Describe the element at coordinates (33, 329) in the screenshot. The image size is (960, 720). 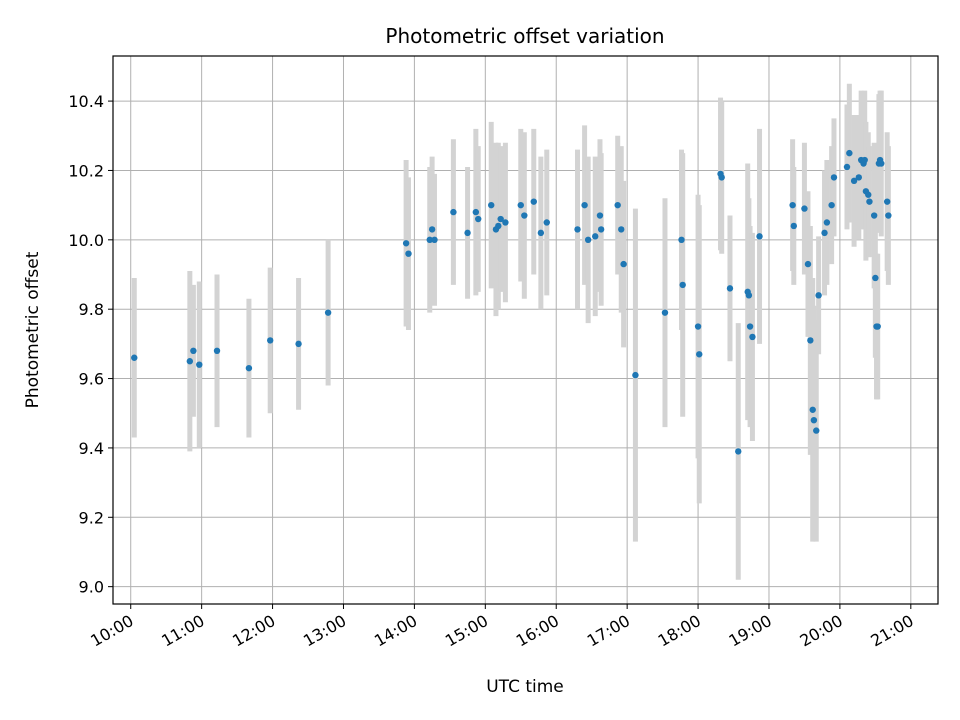
I see `y-axis-label: Photometric offset` at that location.